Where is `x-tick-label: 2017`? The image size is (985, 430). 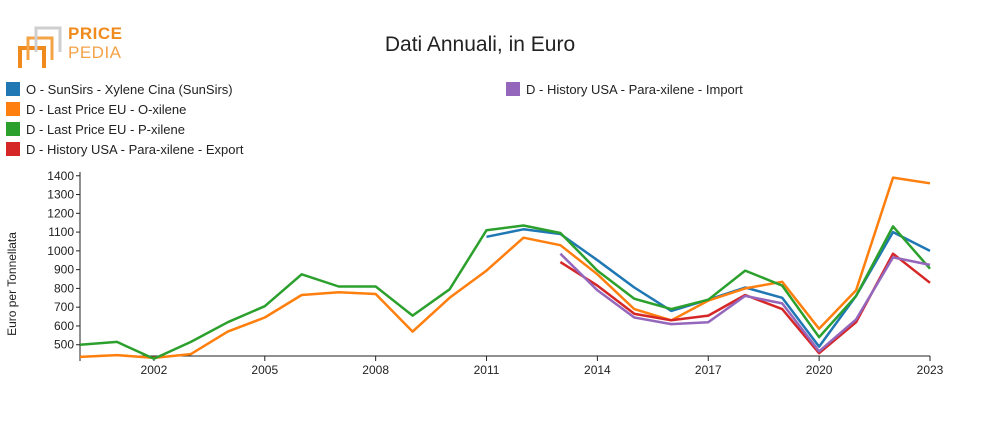
x-tick-label: 2017 is located at coordinates (708, 370).